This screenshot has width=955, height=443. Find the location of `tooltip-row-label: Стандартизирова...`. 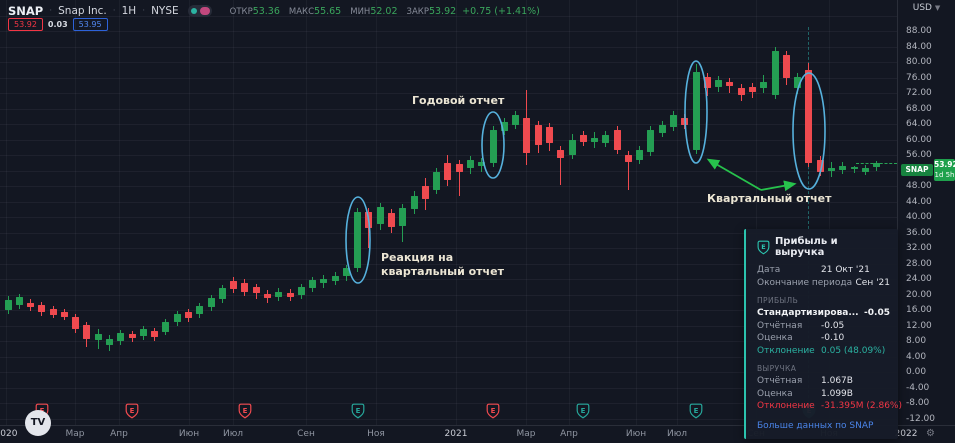

tooltip-row-label: Стандартизирова... is located at coordinates (808, 313).